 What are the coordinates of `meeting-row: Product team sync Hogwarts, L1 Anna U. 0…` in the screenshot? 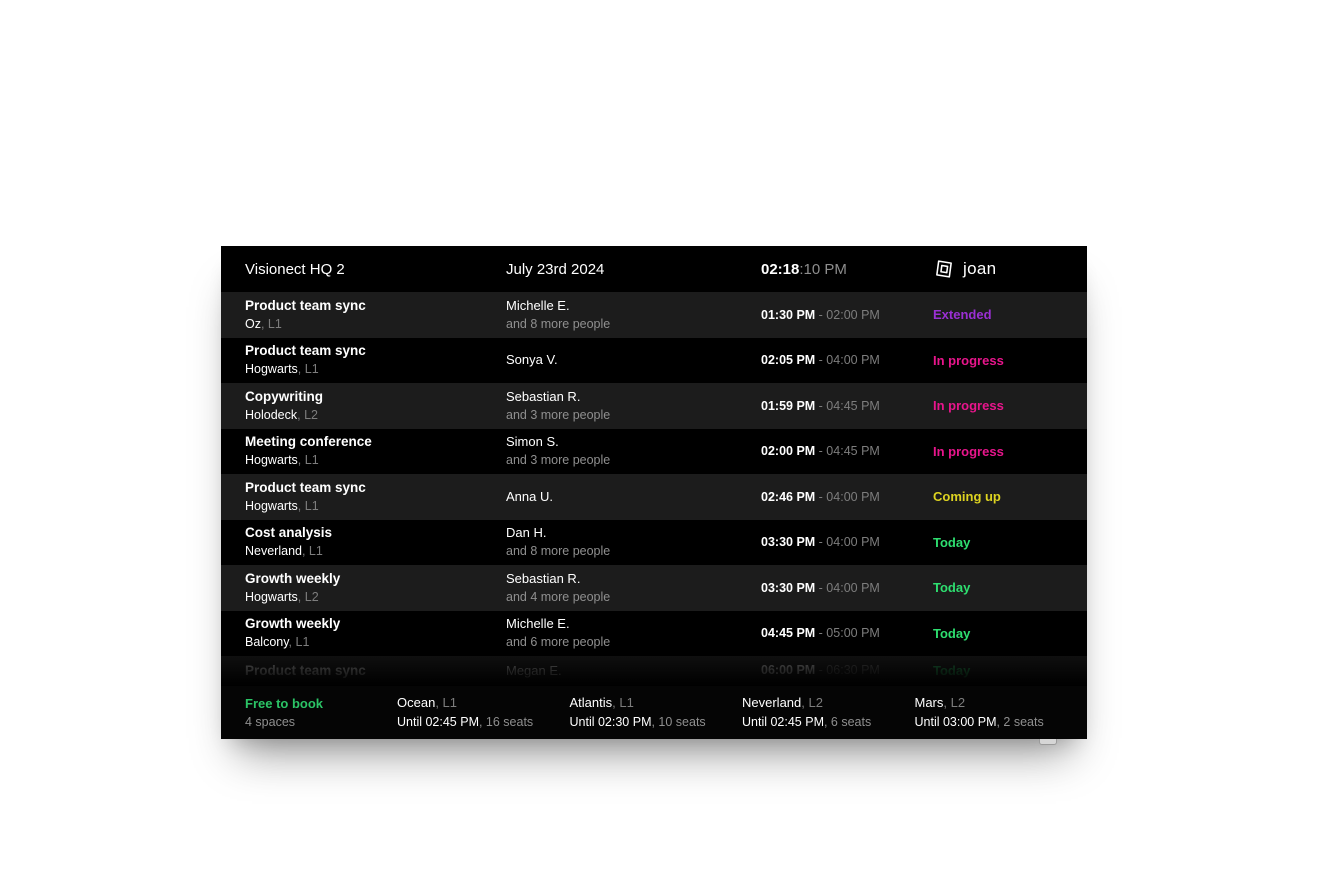 It's located at (654, 497).